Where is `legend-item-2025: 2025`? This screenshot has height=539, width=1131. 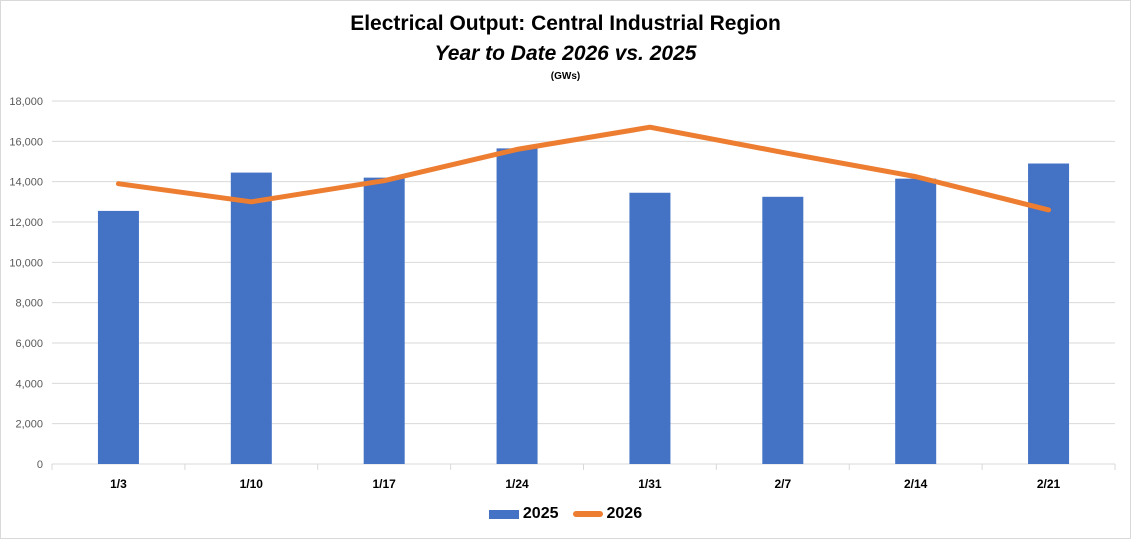
legend-item-2025: 2025 is located at coordinates (523, 514).